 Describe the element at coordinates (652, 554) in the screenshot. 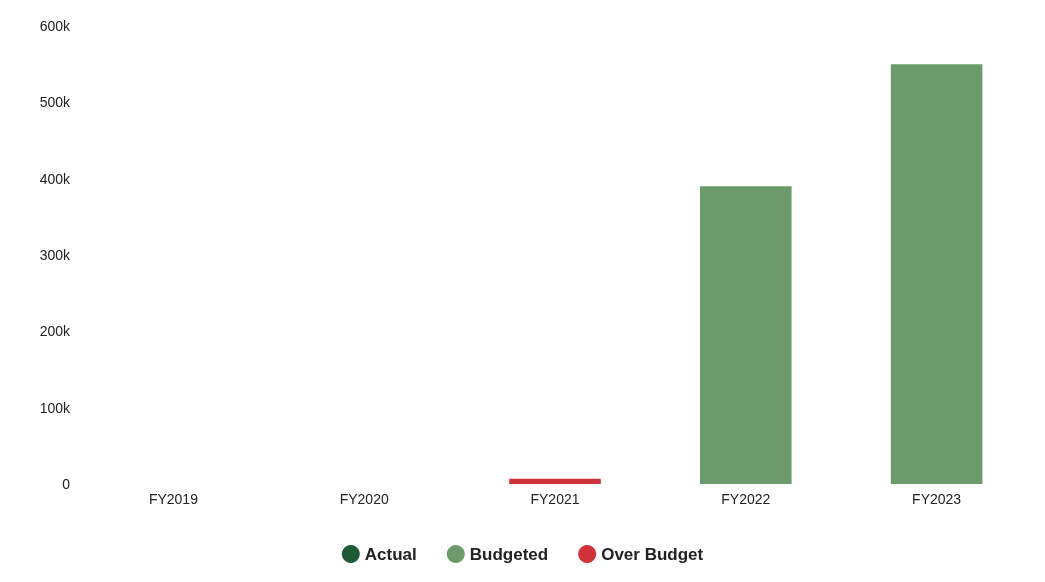

I see `legend-label: Over Budget` at that location.